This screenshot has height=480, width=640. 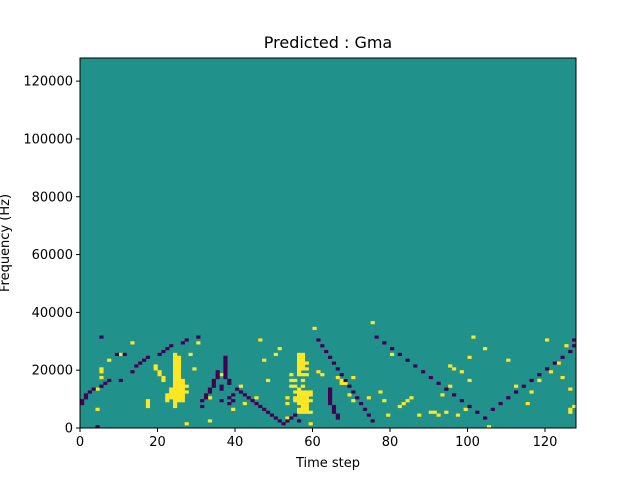 I want to click on x-tick-label: 40, so click(x=235, y=442).